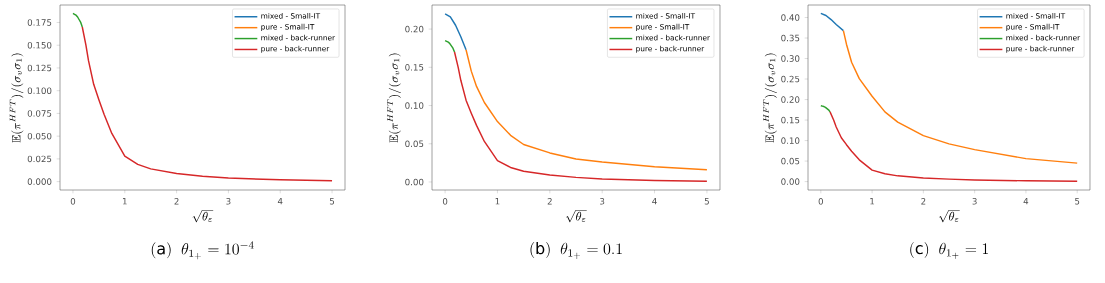 The width and height of the screenshot is (1105, 283). I want to click on text: $\mathrm{(c)}\;\; \theta_{1_+} = 1$, so click(949, 250).